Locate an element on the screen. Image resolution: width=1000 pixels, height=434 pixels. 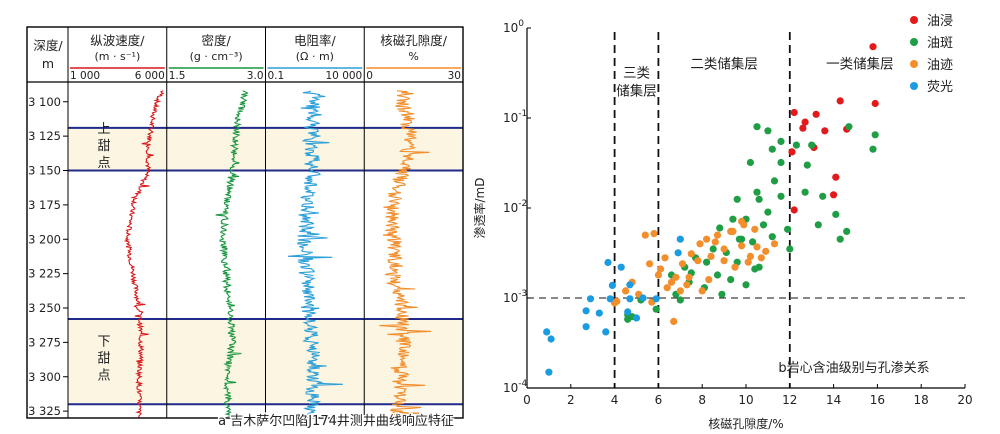
track-title: 密度/ is located at coordinates (217, 40).